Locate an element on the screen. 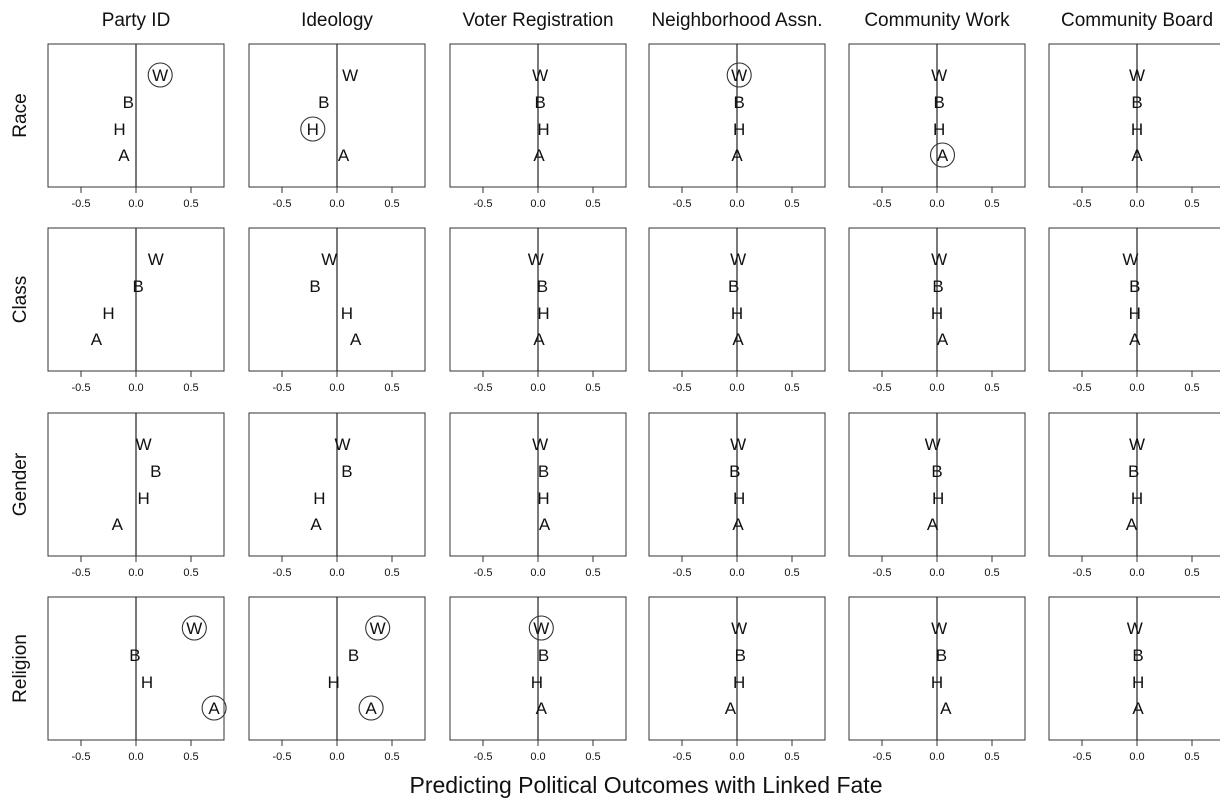 The width and height of the screenshot is (1220, 805). column-title-neighborhood-assn: Neighborhood Assn. is located at coordinates (736, 20).